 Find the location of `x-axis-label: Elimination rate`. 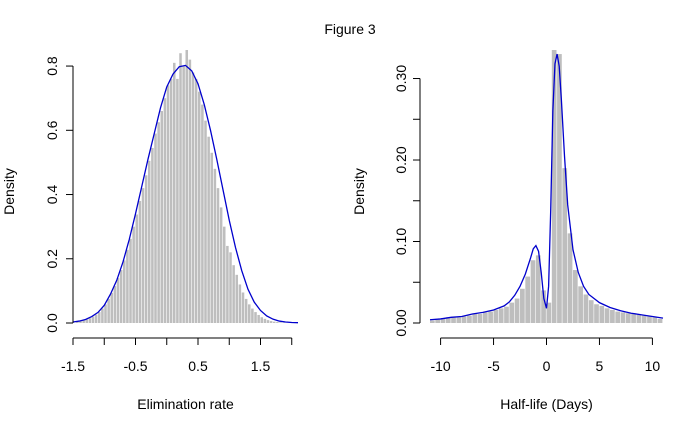

x-axis-label: Elimination rate is located at coordinates (185, 404).